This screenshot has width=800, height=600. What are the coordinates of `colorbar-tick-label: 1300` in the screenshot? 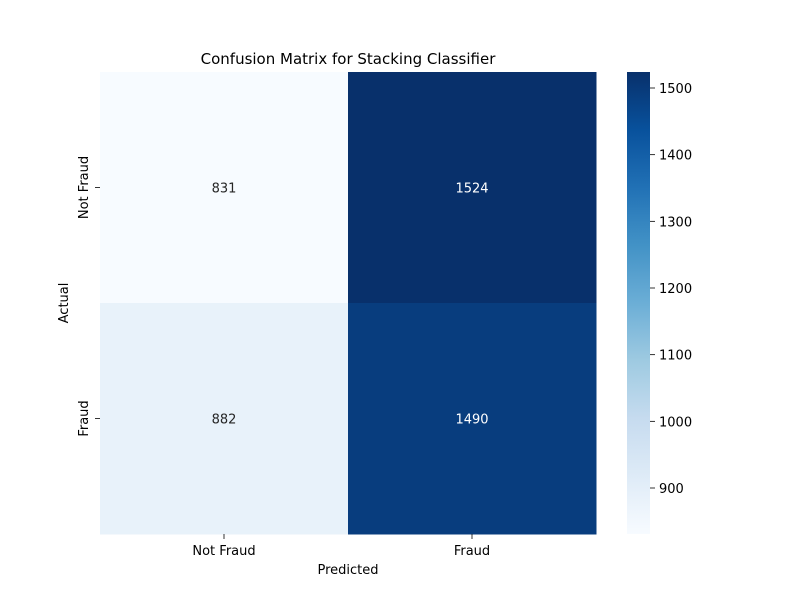 It's located at (675, 222).